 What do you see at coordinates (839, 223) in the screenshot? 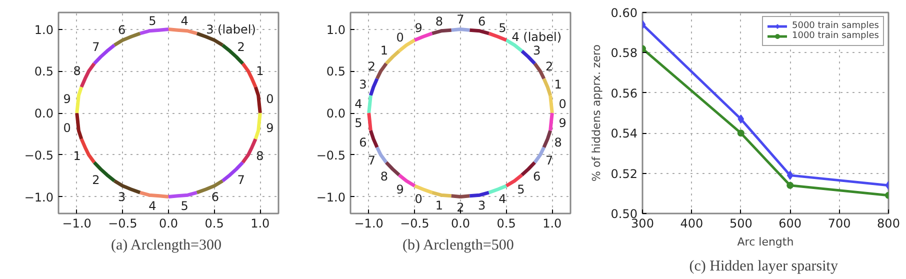
I see `x-tick-label: 700` at bounding box center [839, 223].